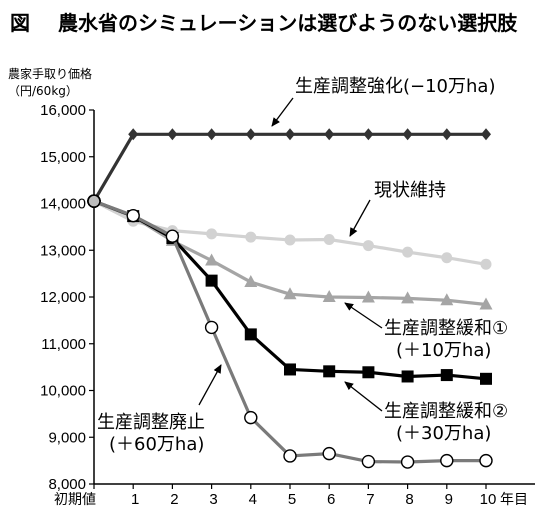  Describe the element at coordinates (63, 250) in the screenshot. I see `y-tick-label: 13,000` at that location.